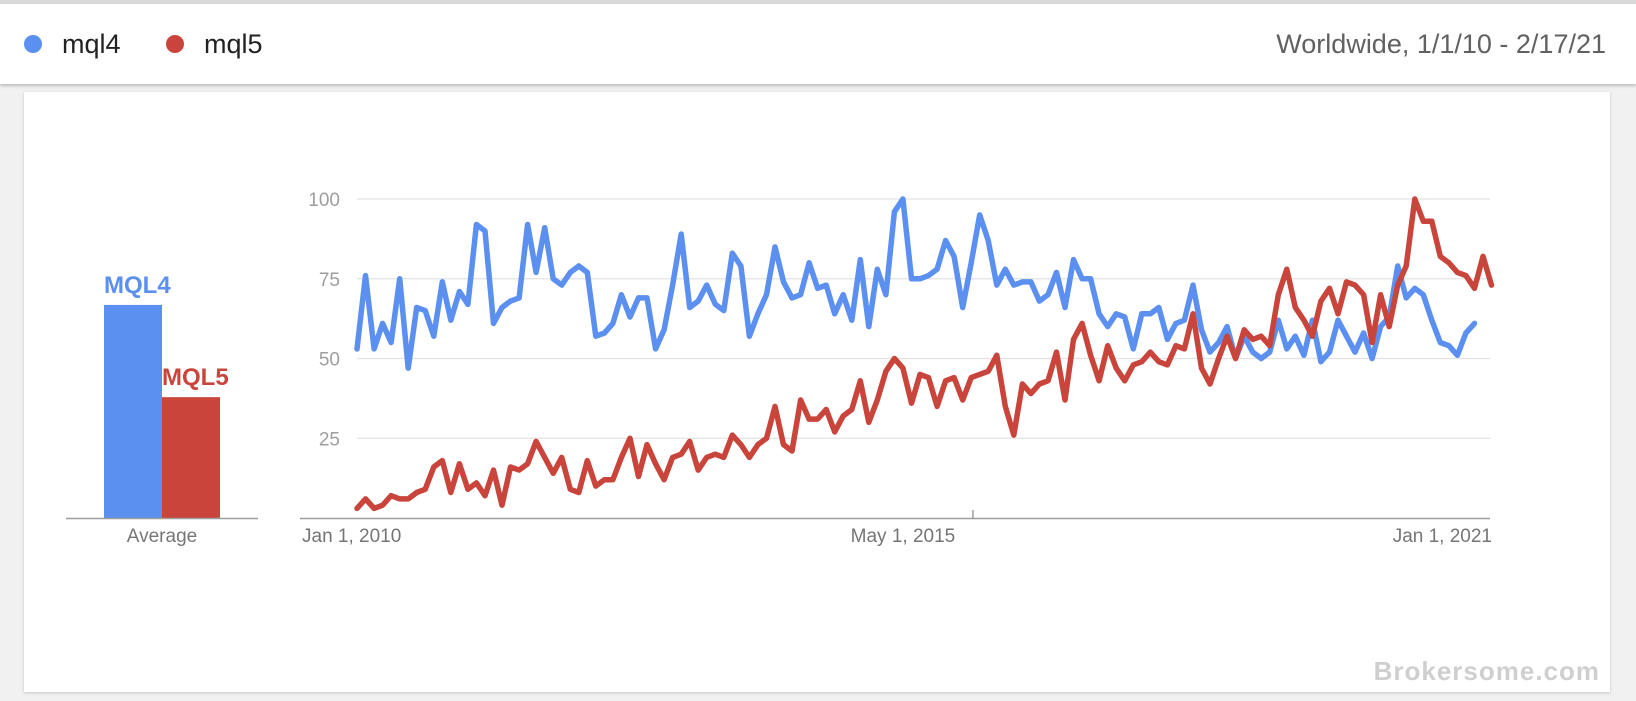 The width and height of the screenshot is (1636, 701). What do you see at coordinates (351, 536) in the screenshot?
I see `x-tick-label-0: Jan 1, 2010` at bounding box center [351, 536].